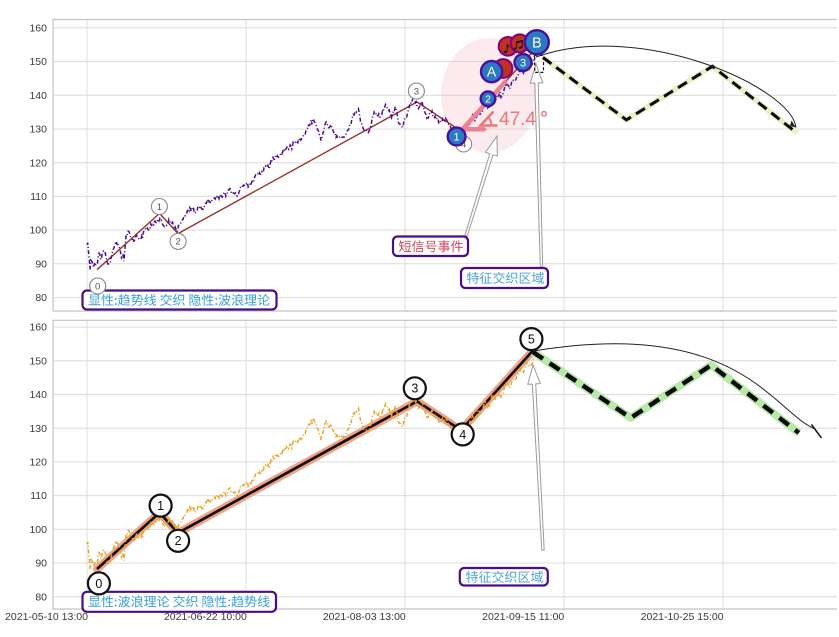 The height and width of the screenshot is (637, 839). I want to click on svg-text: 2021-08-03 13:00, so click(364, 617).